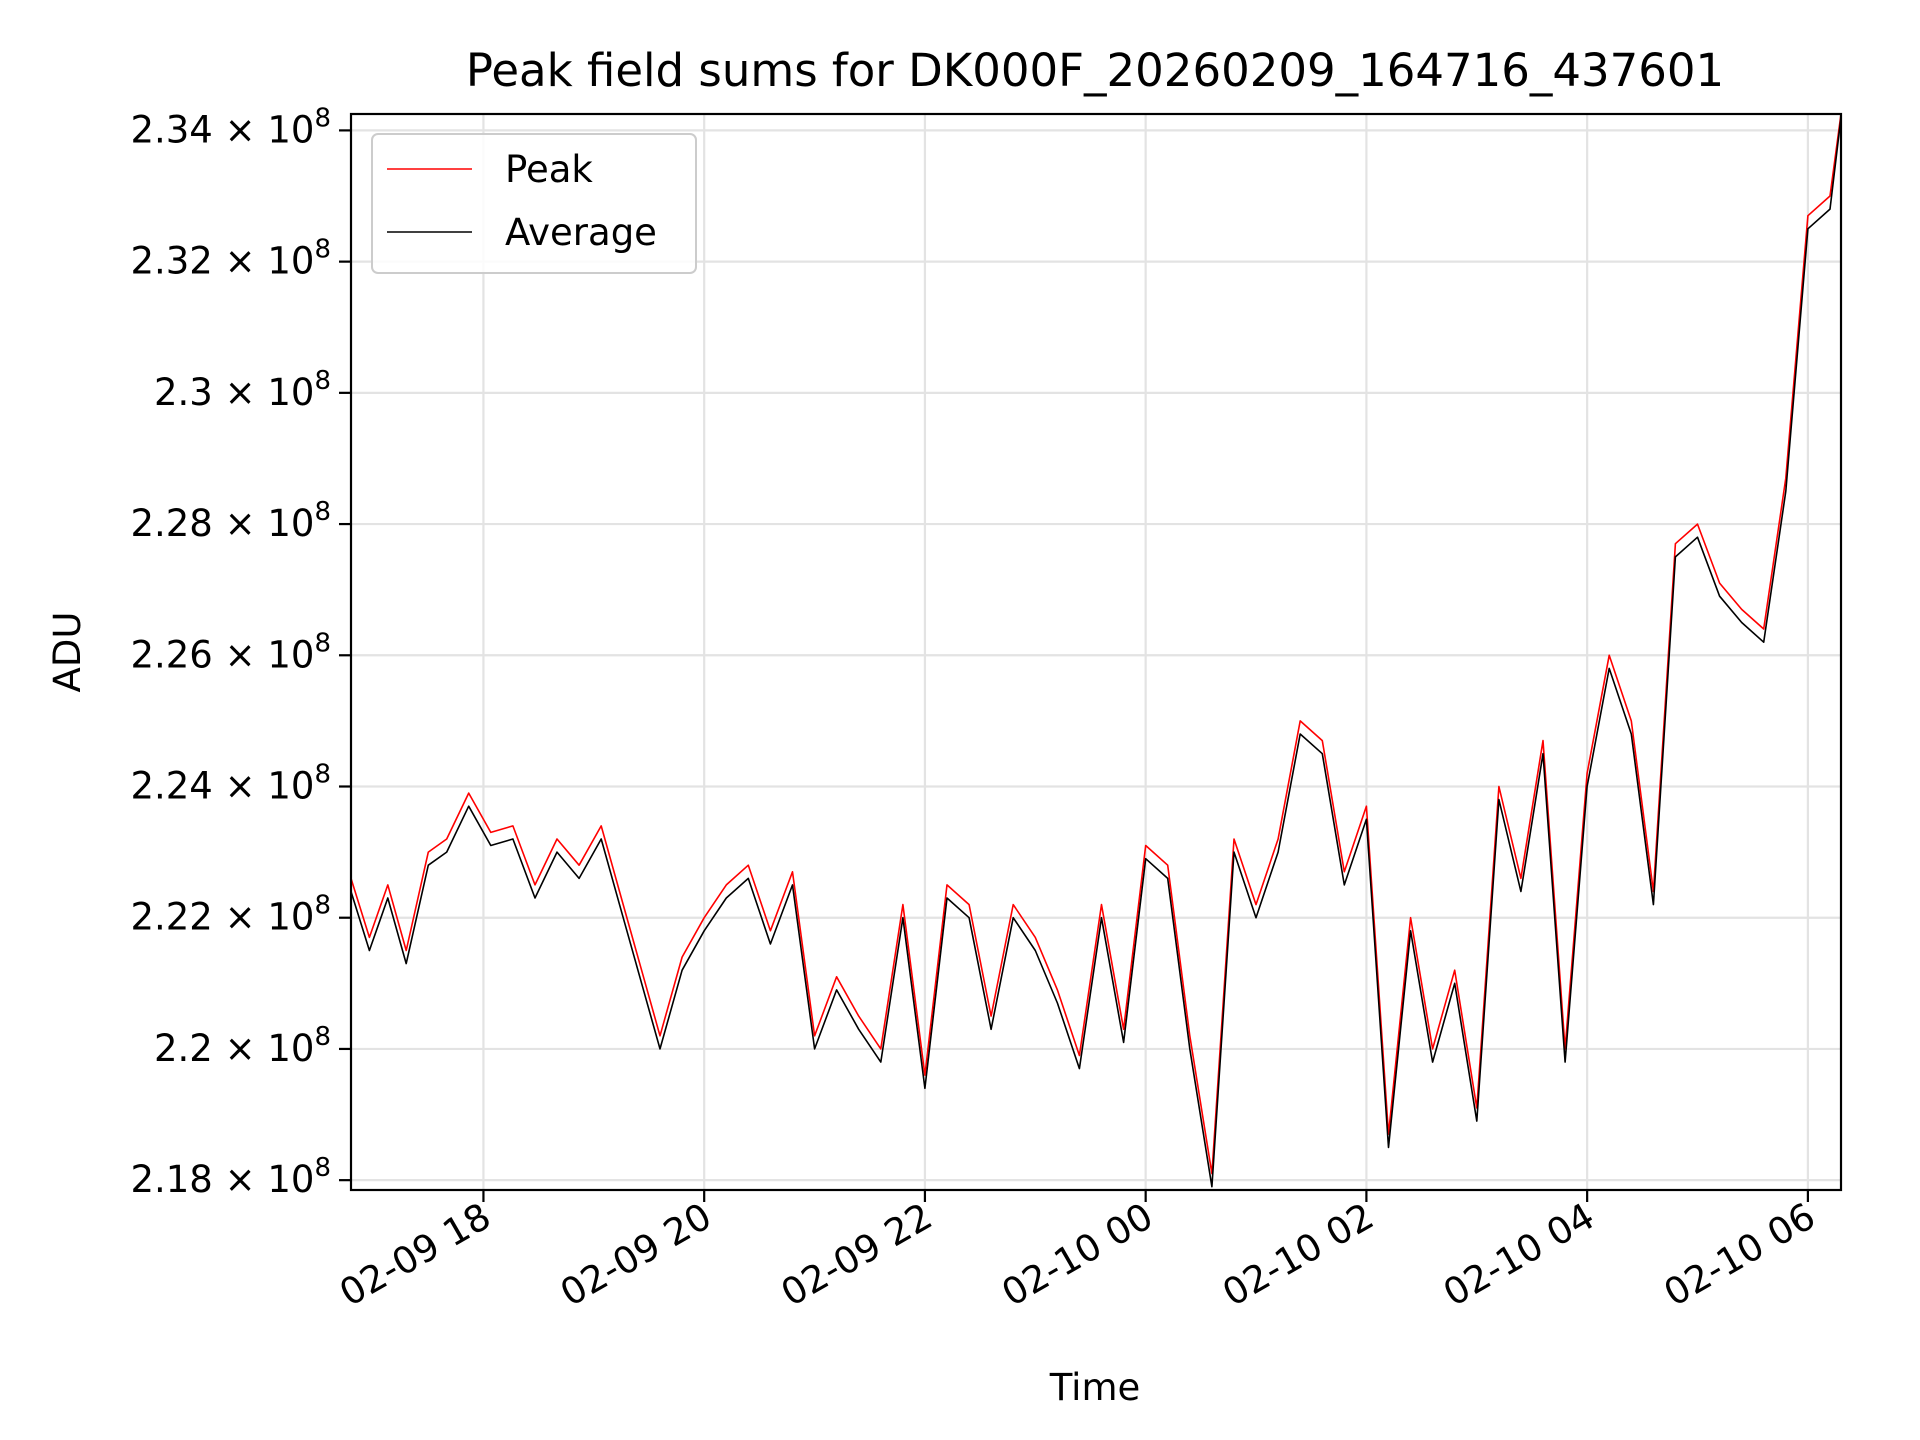  I want to click on y-tick-suffix-4: × 10, so click(270, 654).